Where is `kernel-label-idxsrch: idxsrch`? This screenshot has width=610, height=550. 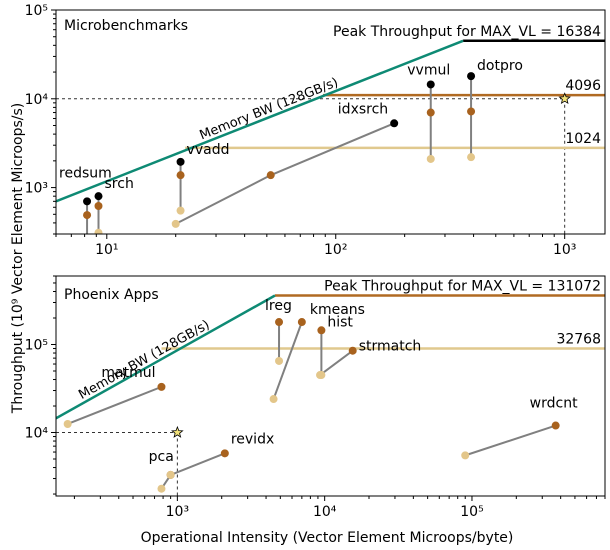 kernel-label-idxsrch: idxsrch is located at coordinates (363, 109).